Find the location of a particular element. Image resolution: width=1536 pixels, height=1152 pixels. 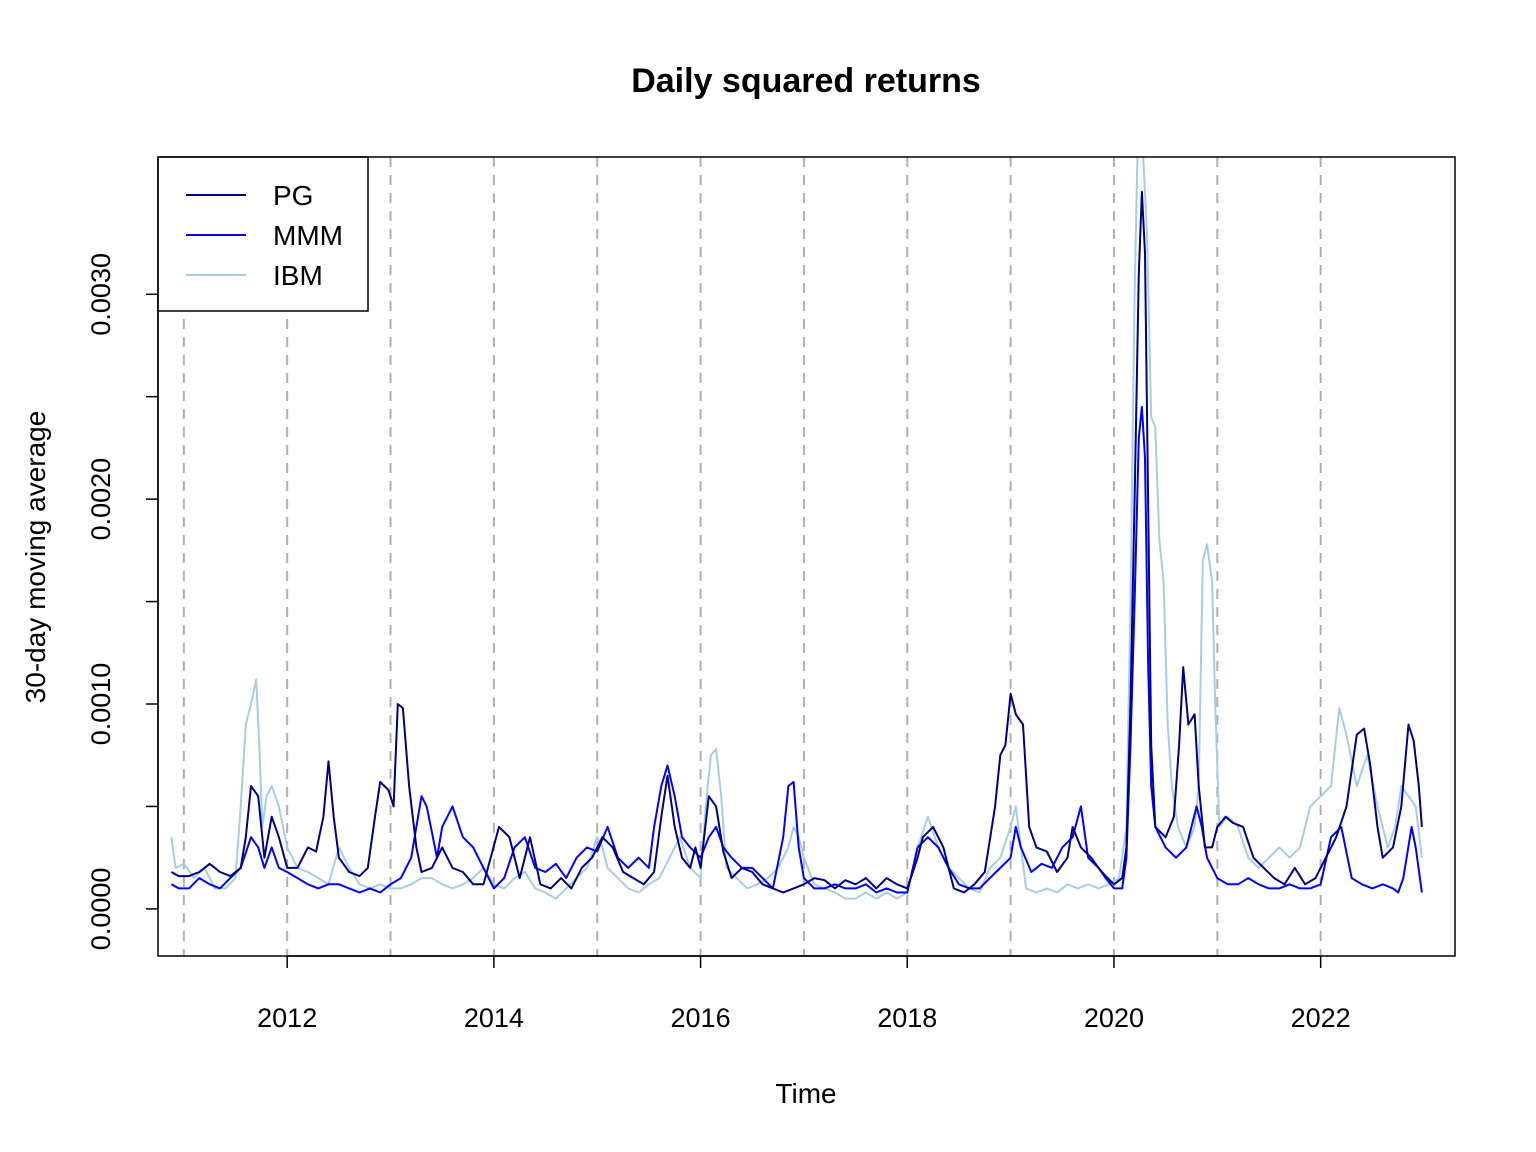

y-tick-label: 0.0010 is located at coordinates (101, 704).